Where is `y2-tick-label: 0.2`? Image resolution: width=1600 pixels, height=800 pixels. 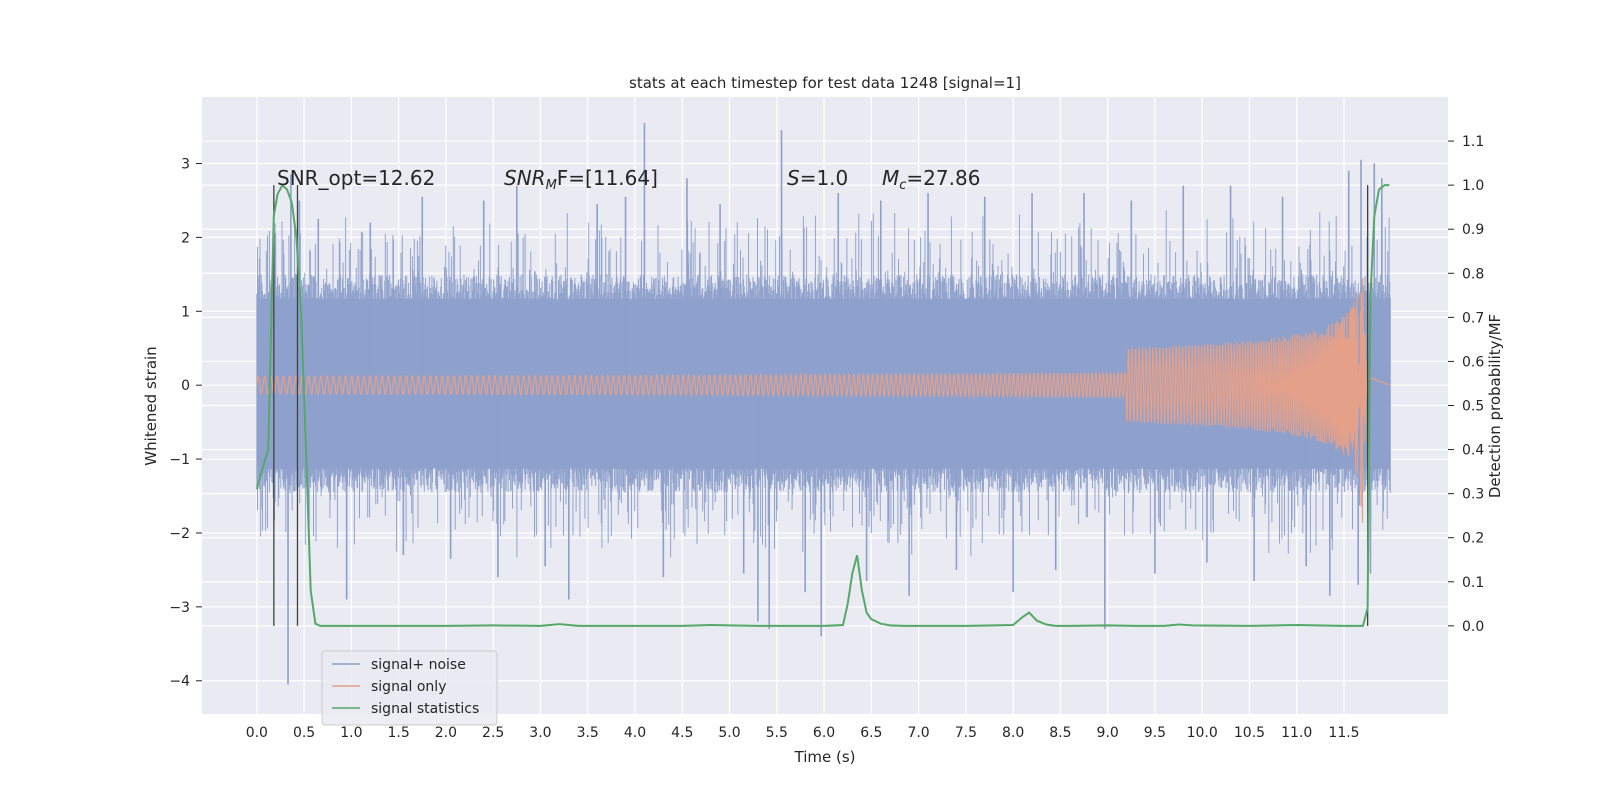 y2-tick-label: 0.2 is located at coordinates (1473, 539).